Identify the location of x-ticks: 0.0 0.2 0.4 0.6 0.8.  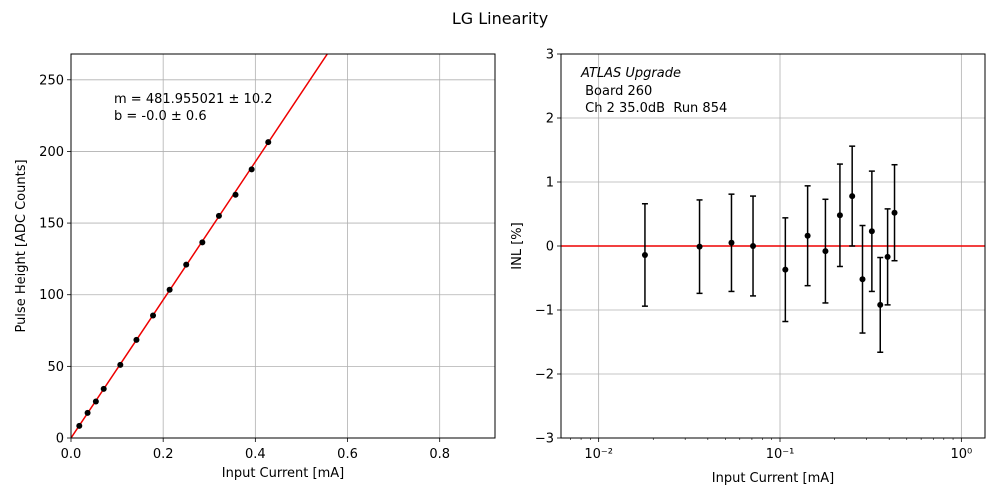
(255, 450).